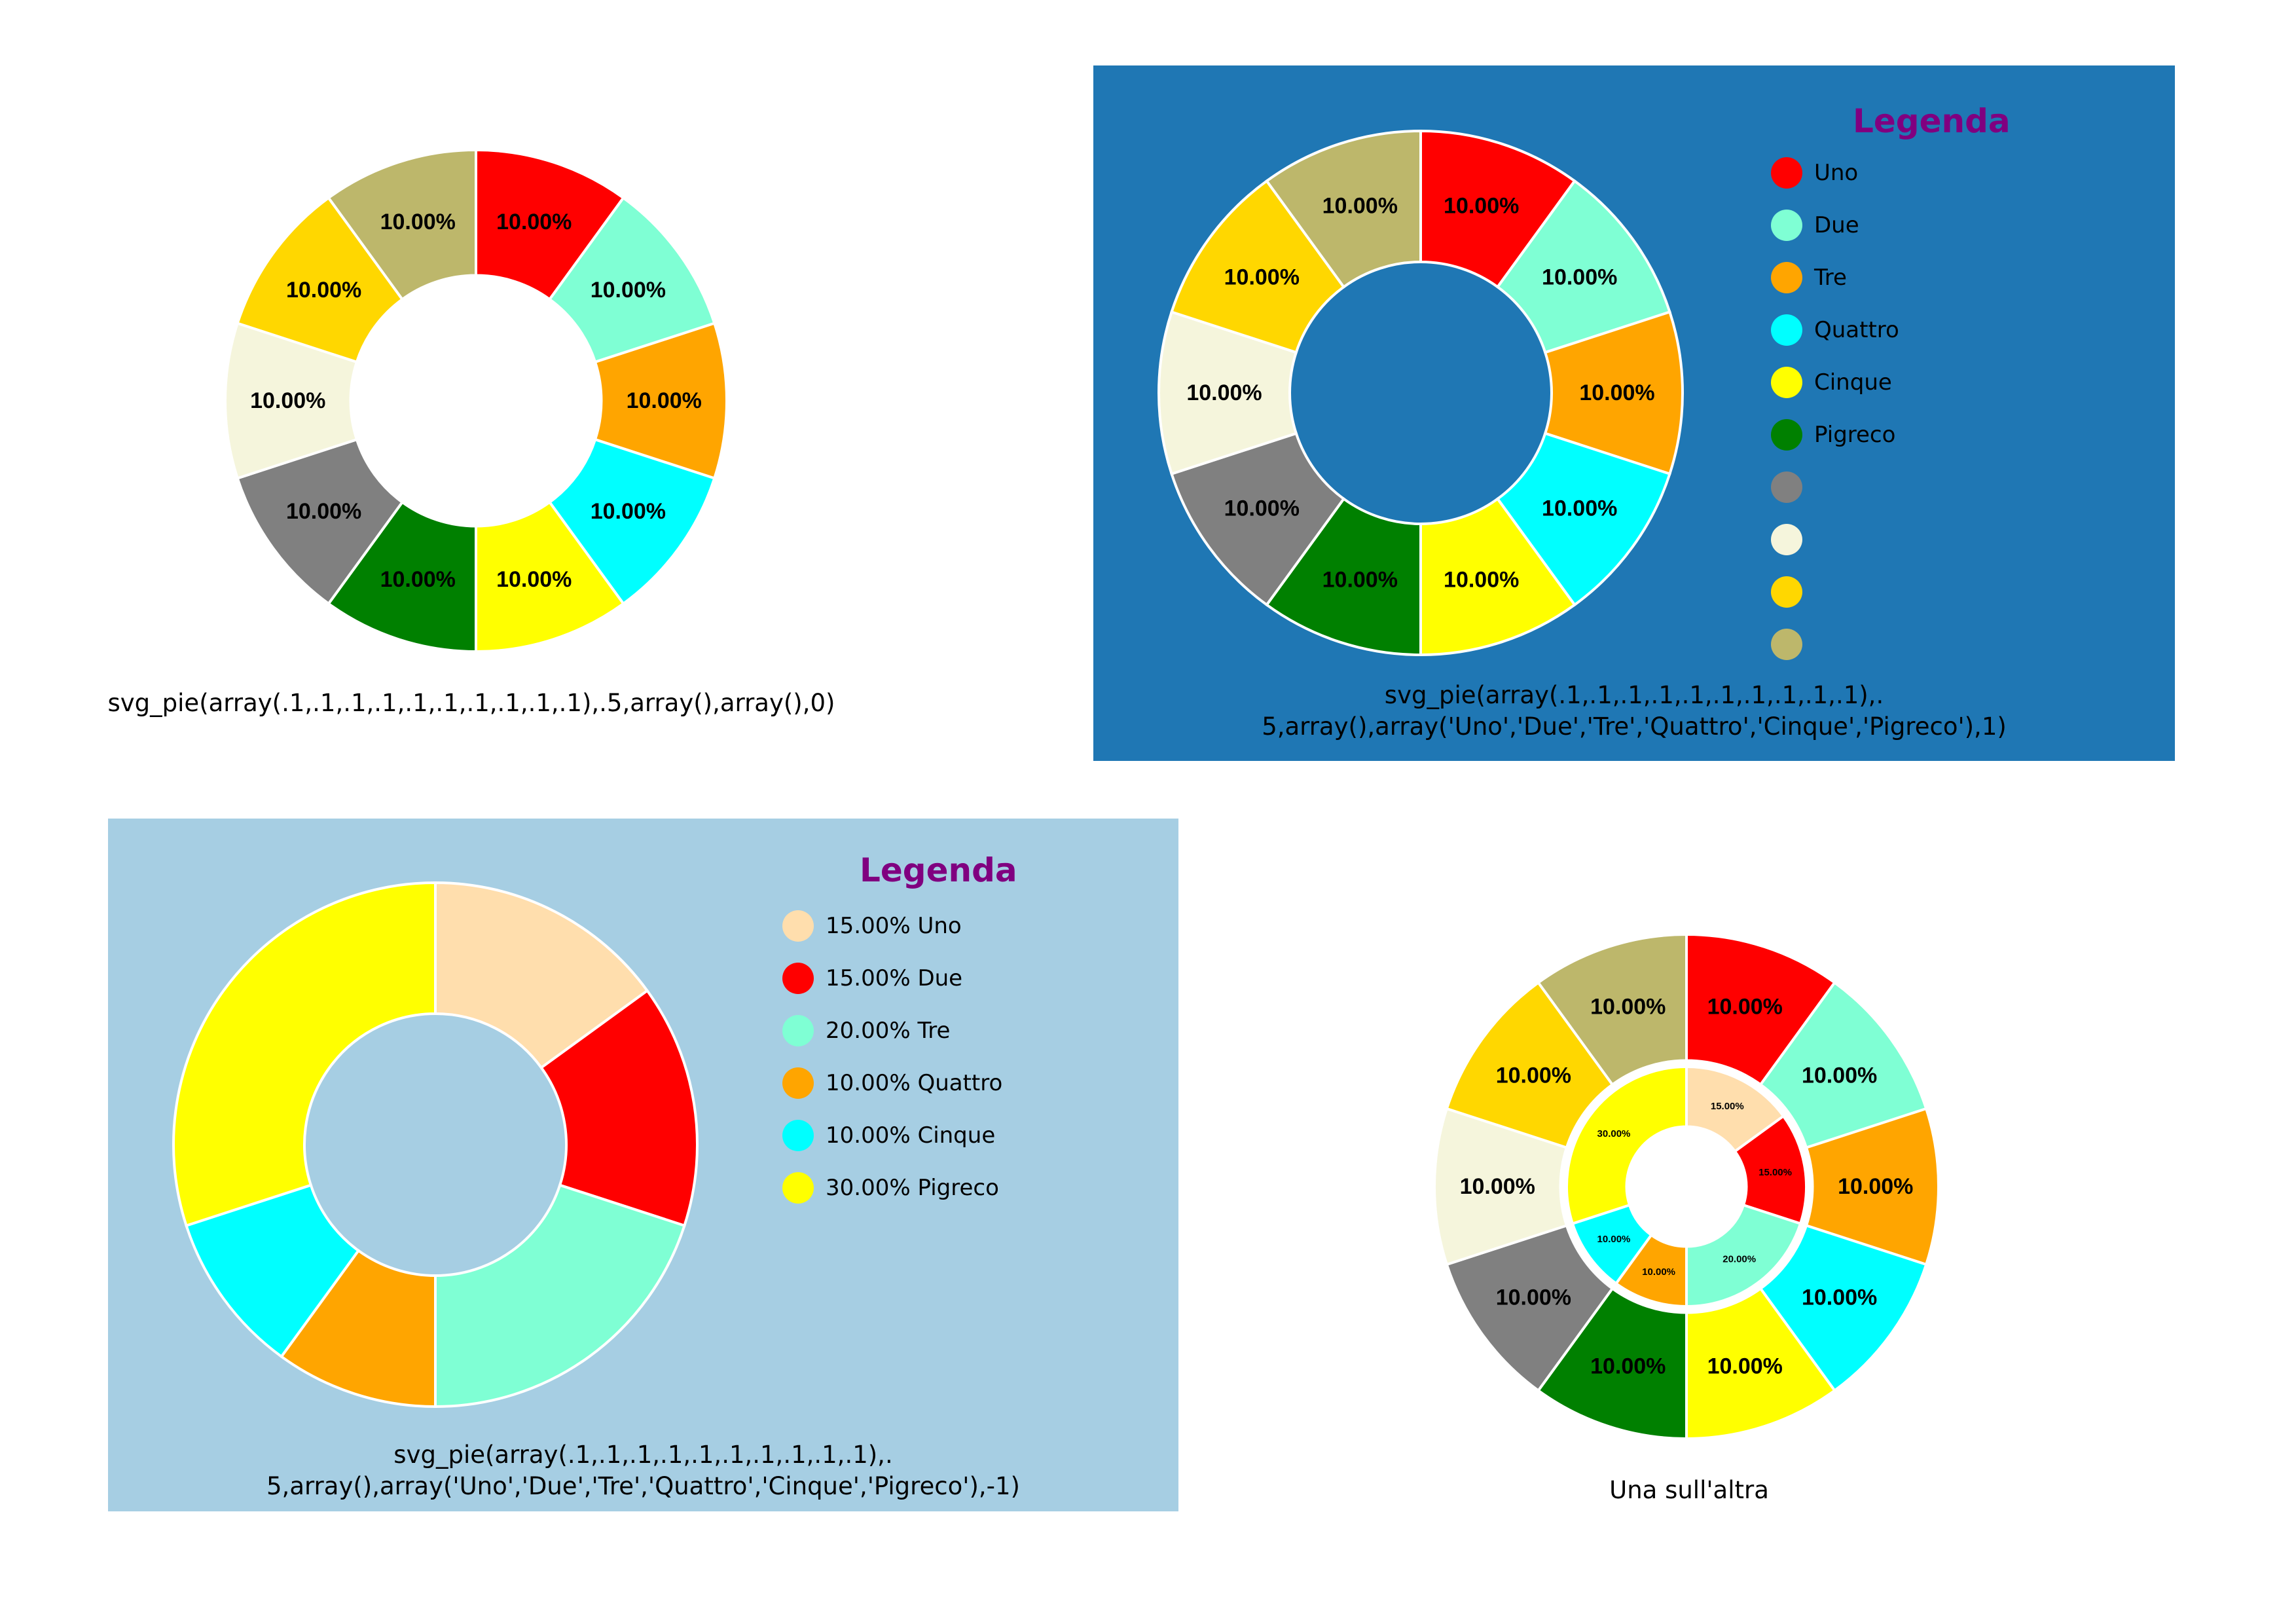 This screenshot has width=2296, height=1624. What do you see at coordinates (1775, 1172) in the screenshot?
I see `chart-4-ring-2-label-2: 15.00%` at bounding box center [1775, 1172].